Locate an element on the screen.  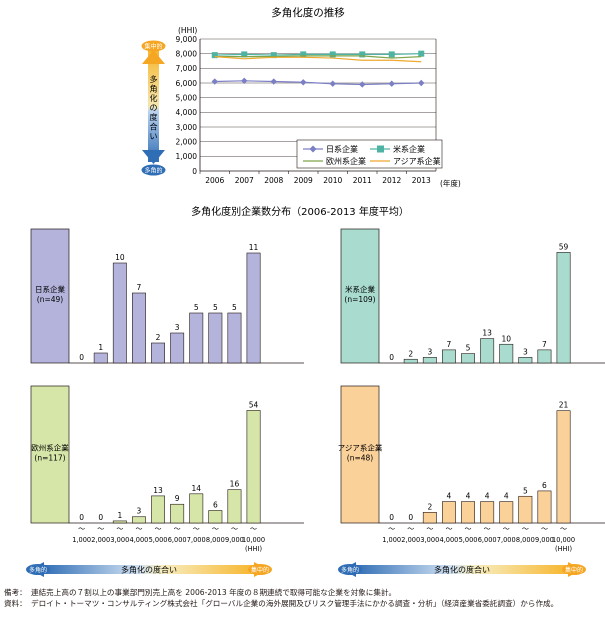
legend: 日系企業 米系企業 欧州系企業 アジア系企業 is located at coordinates (369, 154).